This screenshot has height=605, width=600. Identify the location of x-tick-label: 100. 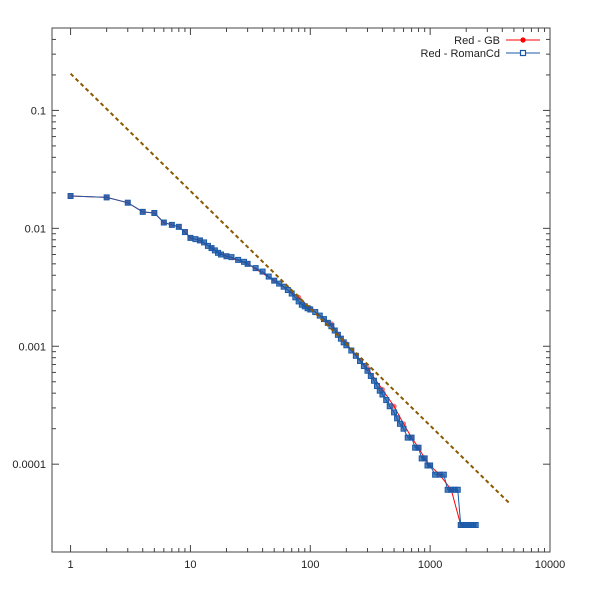
(310, 565).